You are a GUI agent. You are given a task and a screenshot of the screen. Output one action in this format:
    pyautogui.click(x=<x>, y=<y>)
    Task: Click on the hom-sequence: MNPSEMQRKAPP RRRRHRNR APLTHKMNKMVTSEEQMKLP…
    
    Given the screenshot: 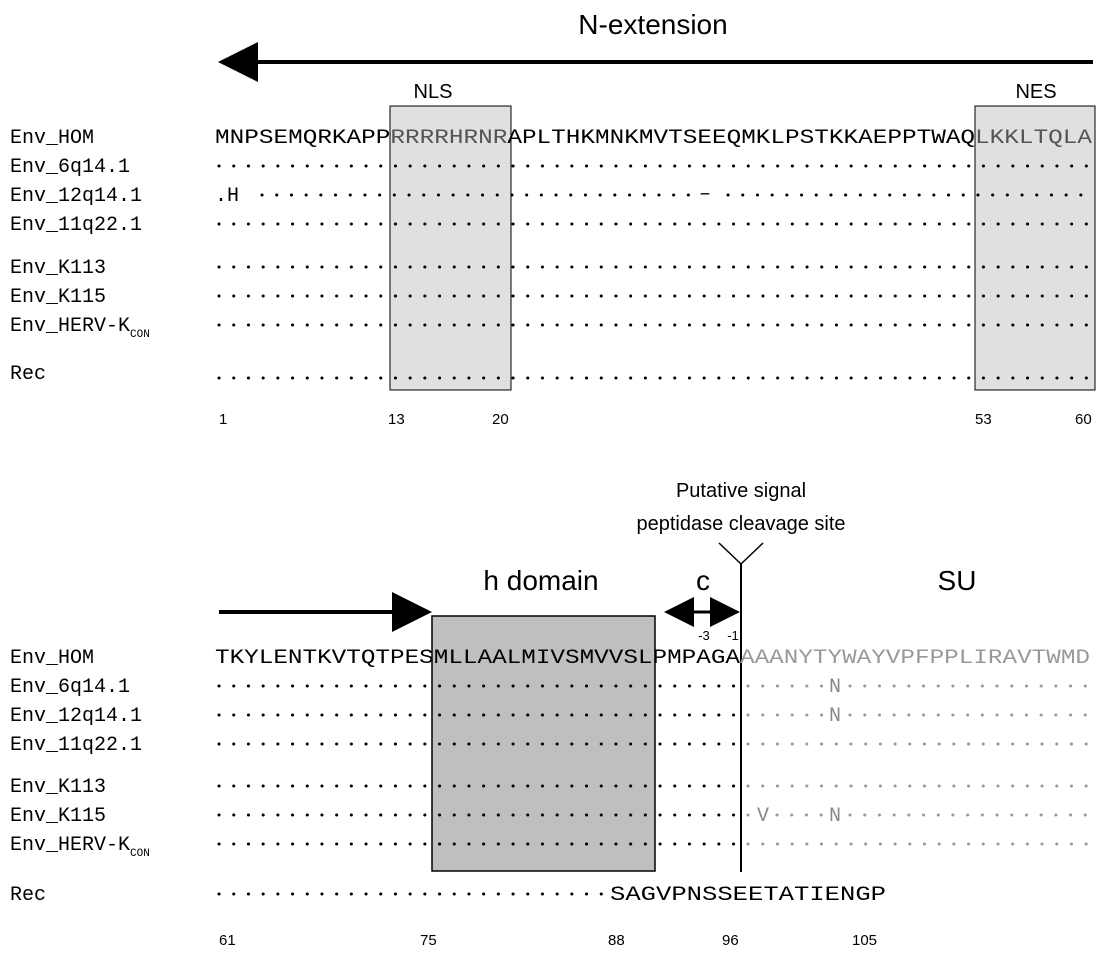 What is the action you would take?
    pyautogui.click(x=653, y=138)
    